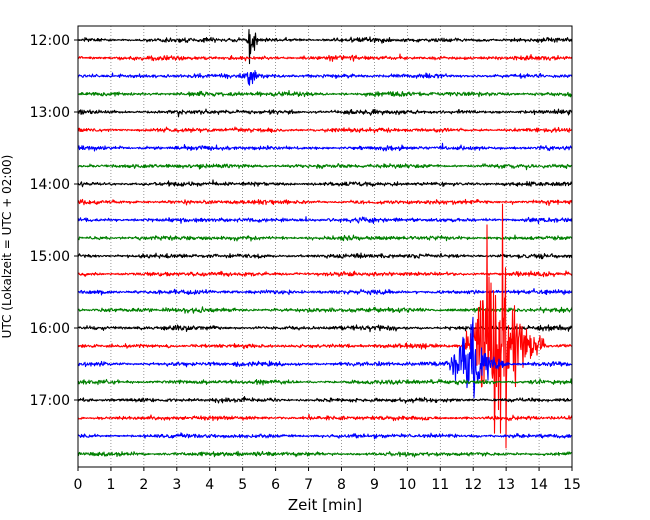  What do you see at coordinates (242, 485) in the screenshot?
I see `x-tick-label: 5` at bounding box center [242, 485].